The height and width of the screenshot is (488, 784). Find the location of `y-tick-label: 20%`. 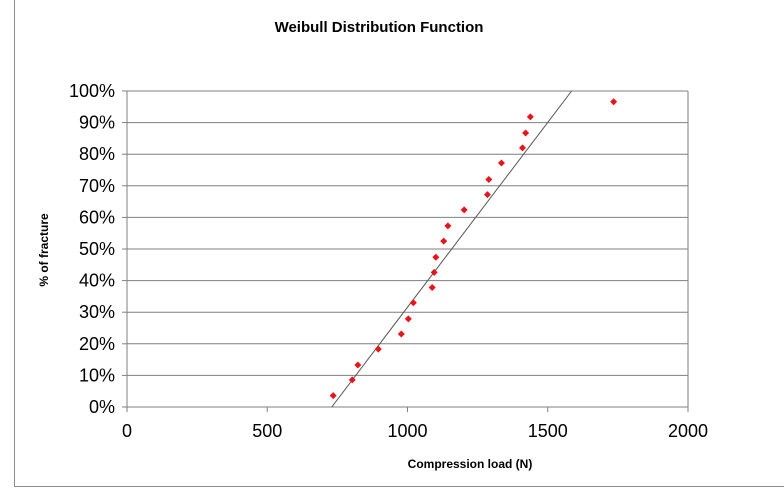

y-tick-label: 20% is located at coordinates (97, 344).